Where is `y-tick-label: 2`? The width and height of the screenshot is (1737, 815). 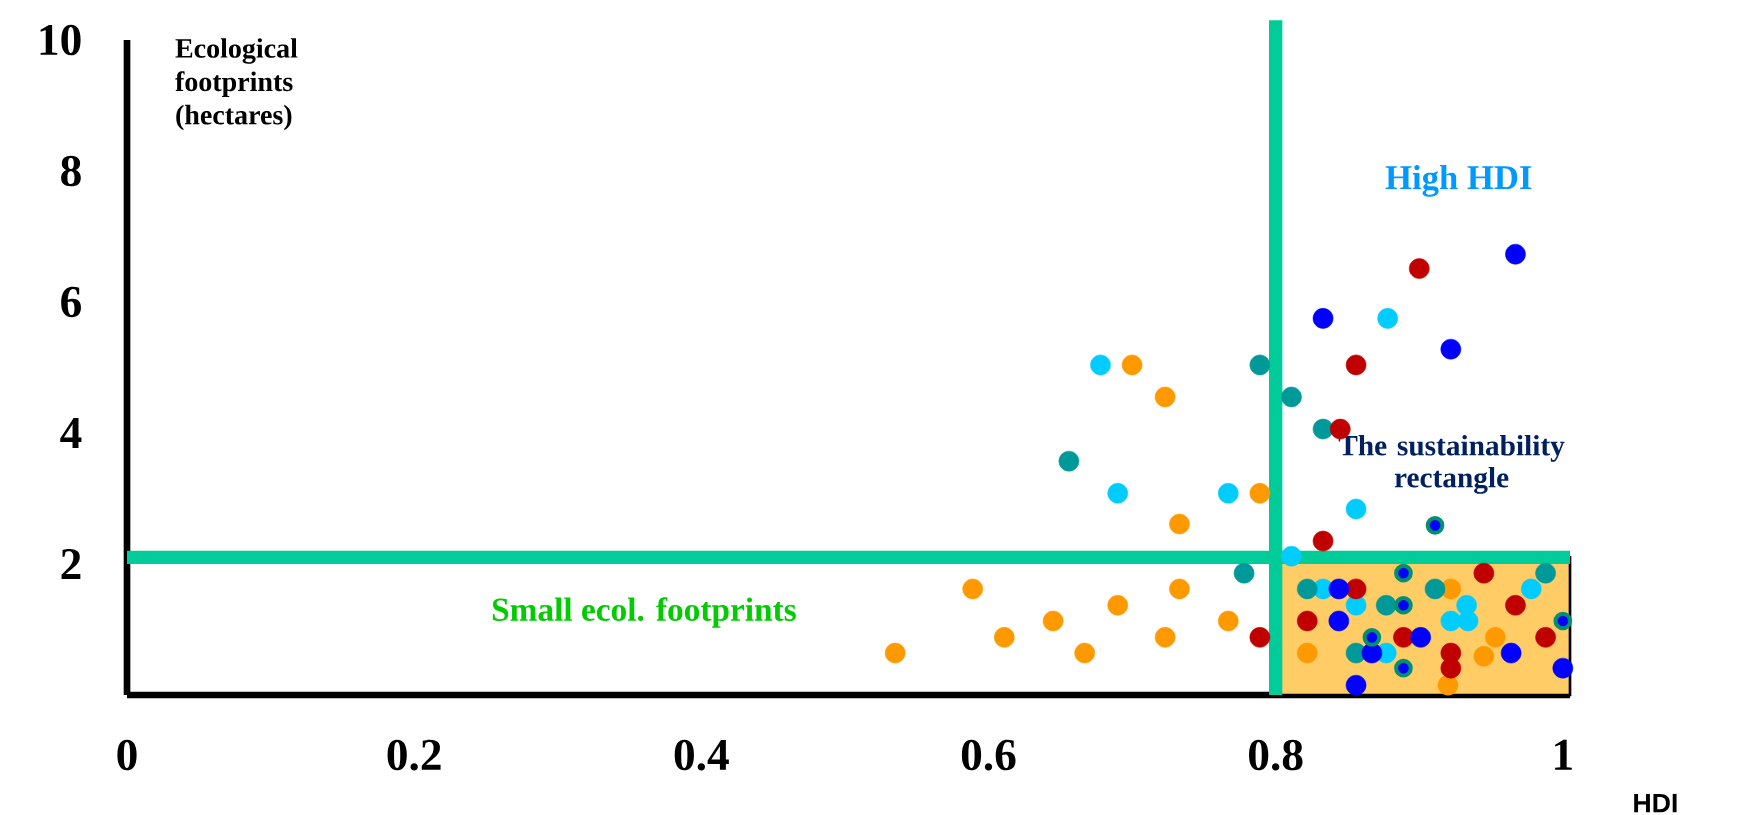 y-tick-label: 2 is located at coordinates (71, 564).